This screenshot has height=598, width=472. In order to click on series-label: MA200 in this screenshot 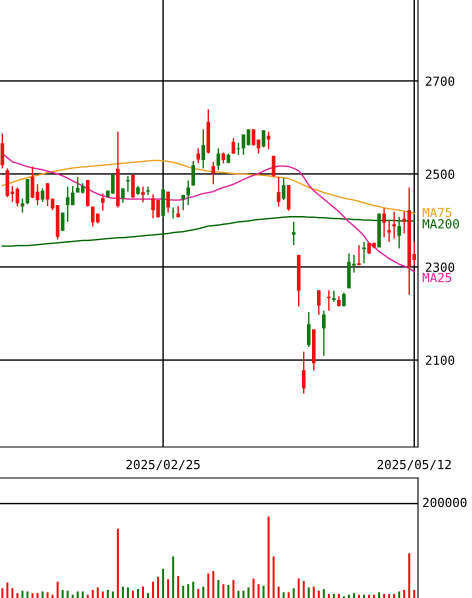, I will do `click(440, 224)`.